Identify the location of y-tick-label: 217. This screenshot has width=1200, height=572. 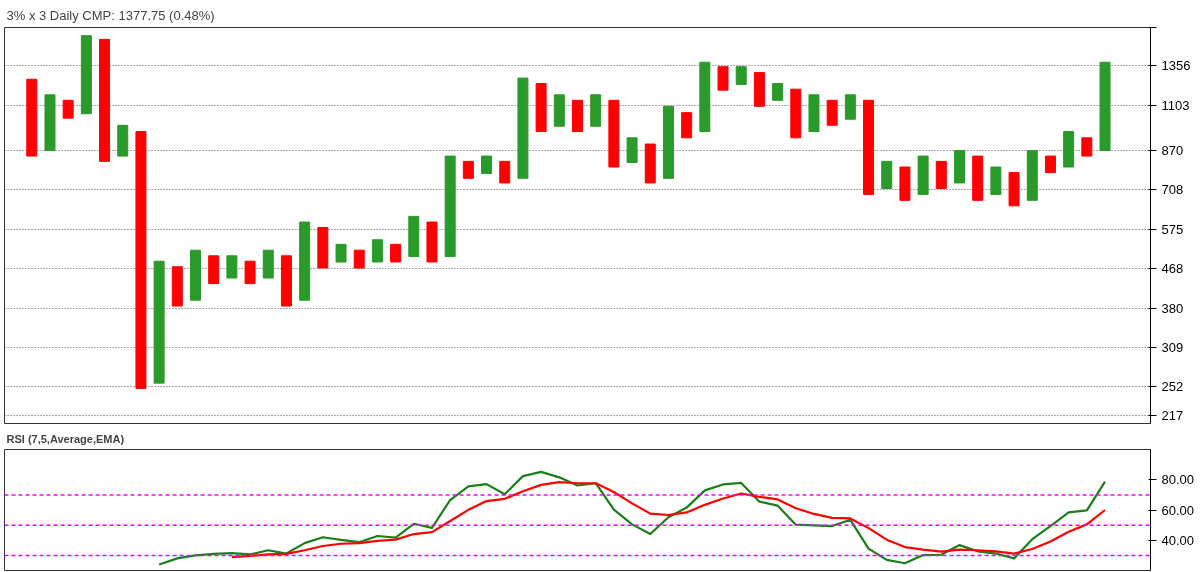
(1172, 415).